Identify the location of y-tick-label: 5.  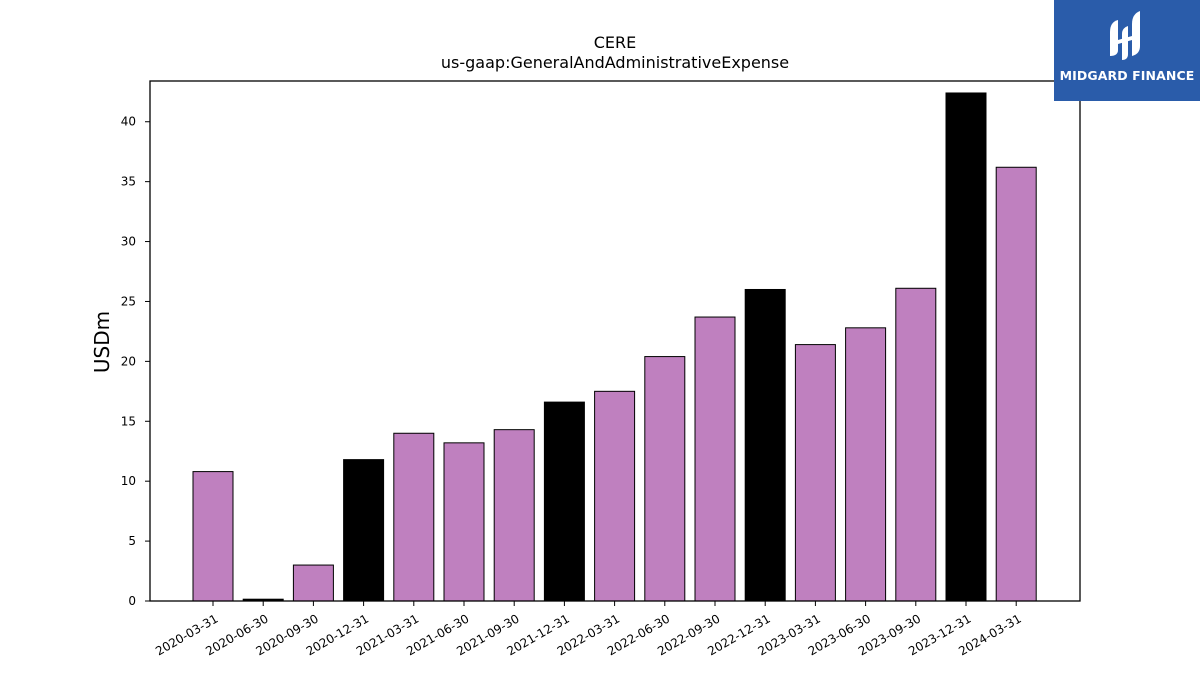
(132, 541).